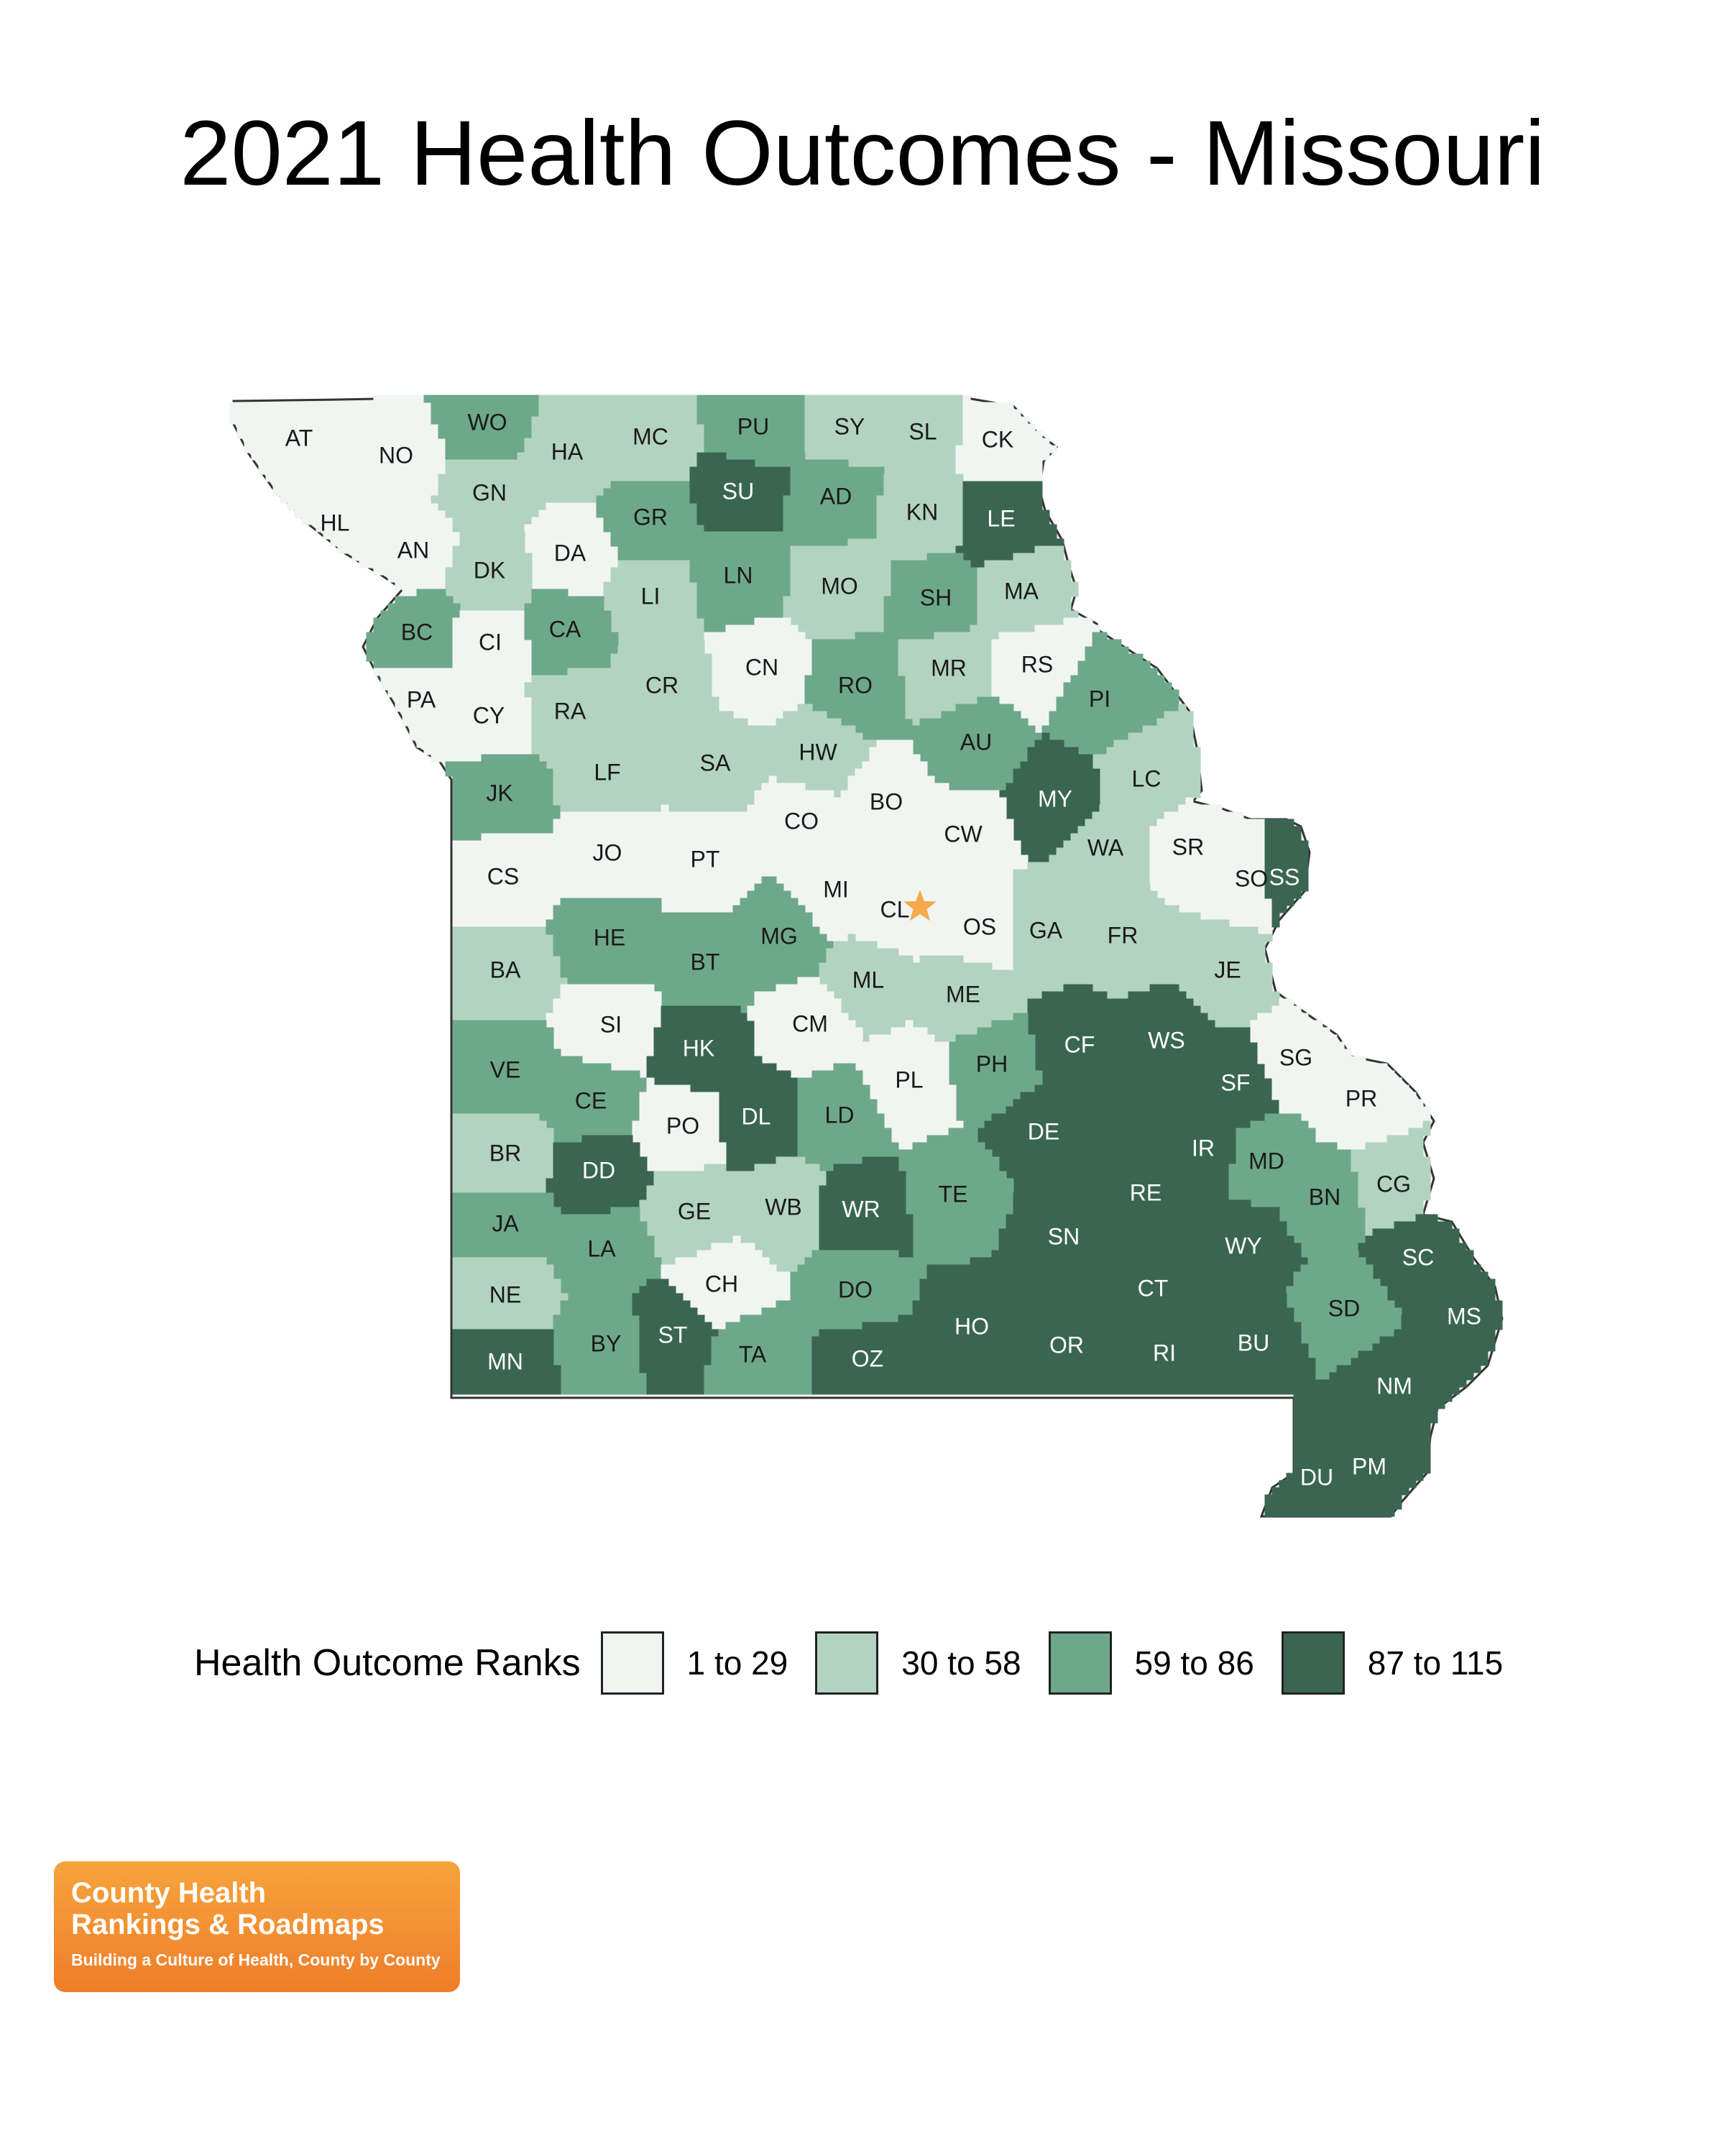  Describe the element at coordinates (1099, 698) in the screenshot. I see `county-label-pi: PI` at that location.